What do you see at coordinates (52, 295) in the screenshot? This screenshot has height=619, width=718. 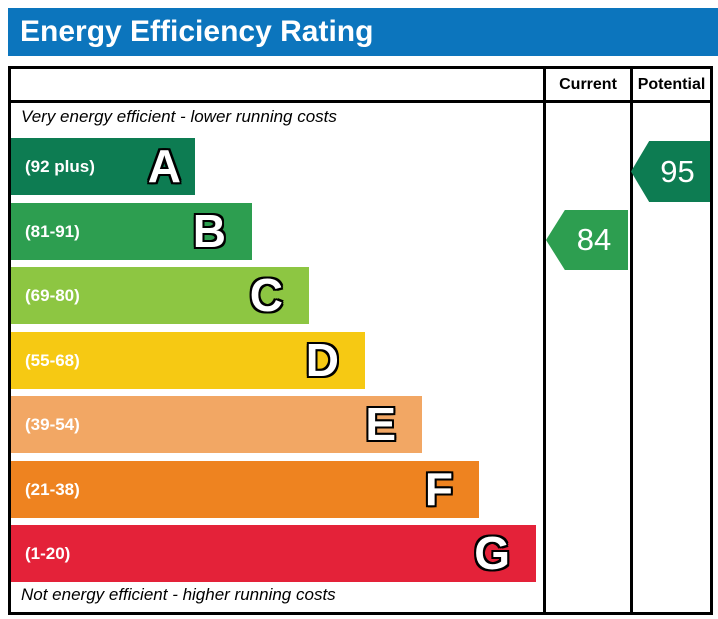 I see `band-range-label: (69-80)` at bounding box center [52, 295].